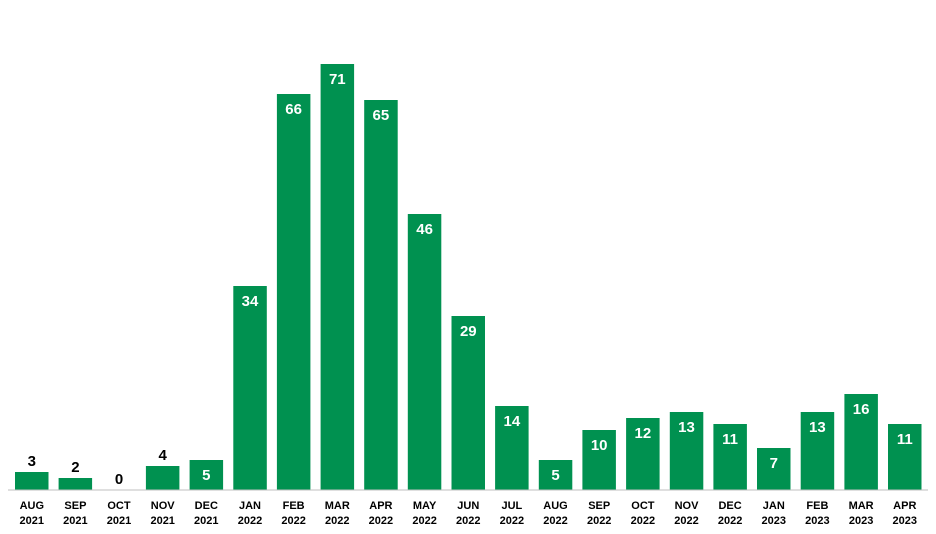  What do you see at coordinates (75, 467) in the screenshot?
I see `bar-value-label: 2` at bounding box center [75, 467].